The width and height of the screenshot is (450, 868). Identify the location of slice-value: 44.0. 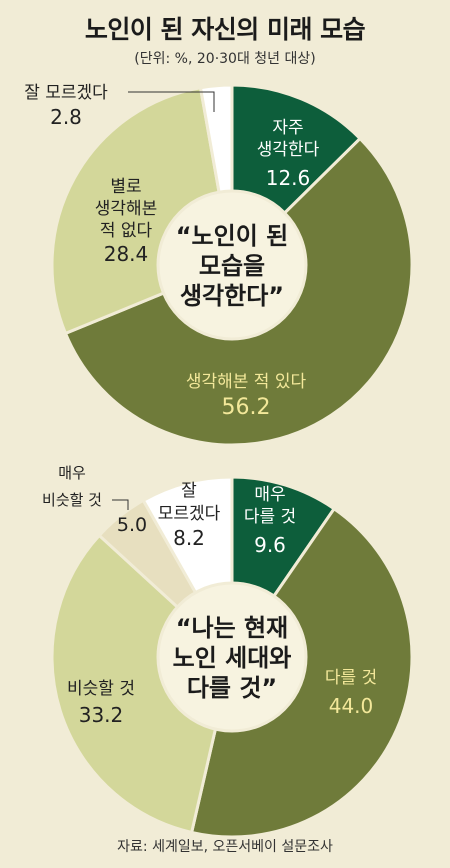
(351, 706).